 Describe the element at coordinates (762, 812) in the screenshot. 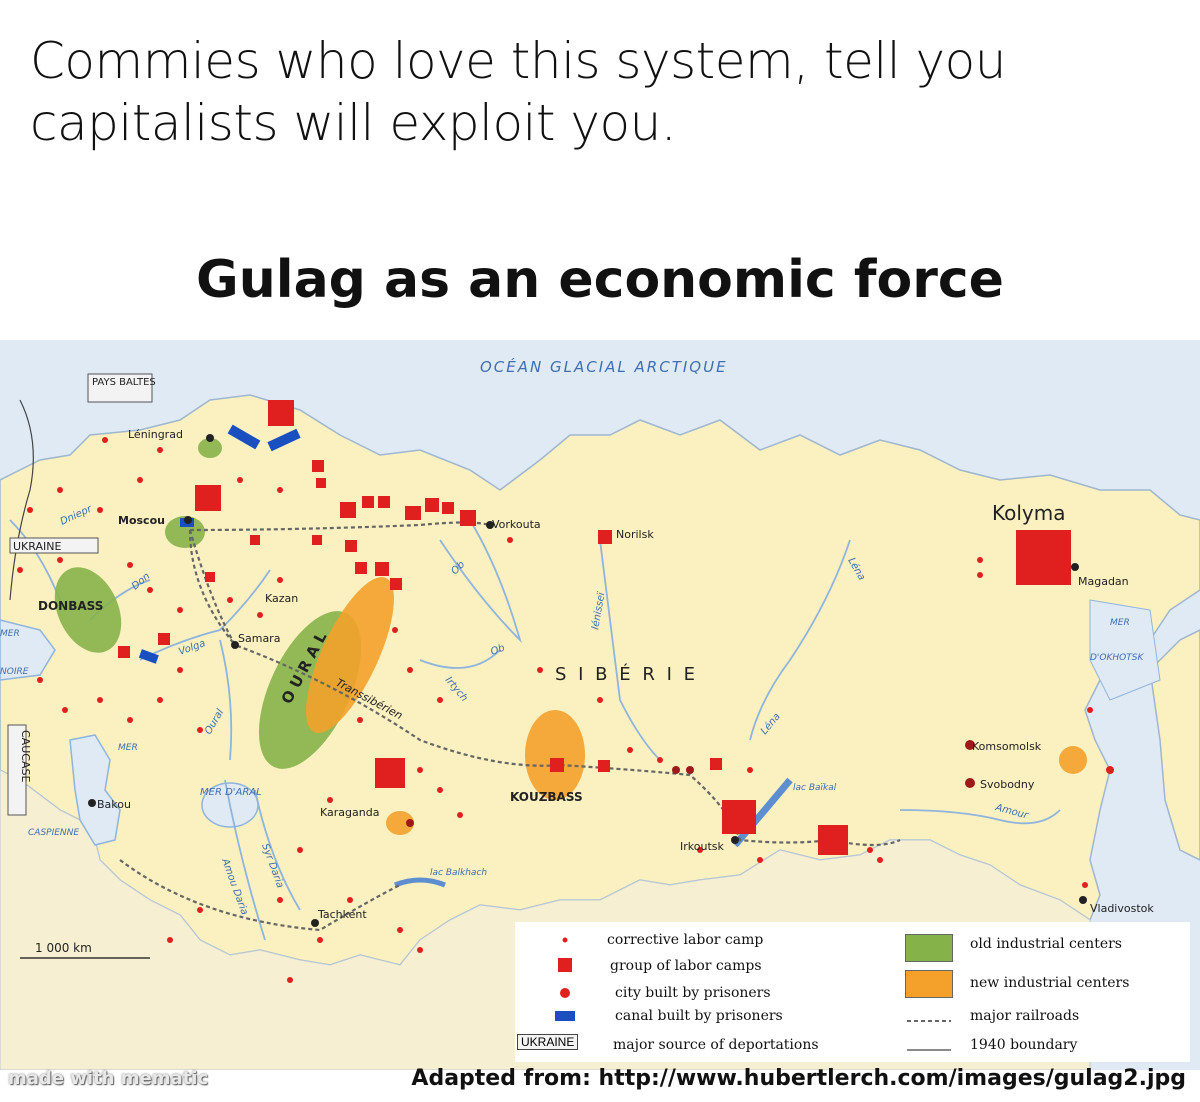

I see `lake-baikal` at that location.